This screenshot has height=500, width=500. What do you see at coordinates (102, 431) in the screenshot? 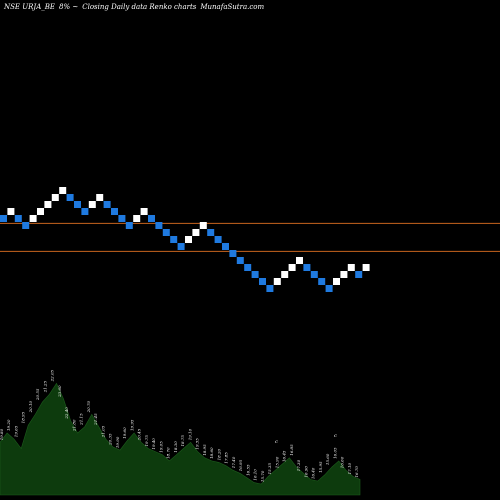
I see `value-label: 21.05` at bounding box center [102, 431].